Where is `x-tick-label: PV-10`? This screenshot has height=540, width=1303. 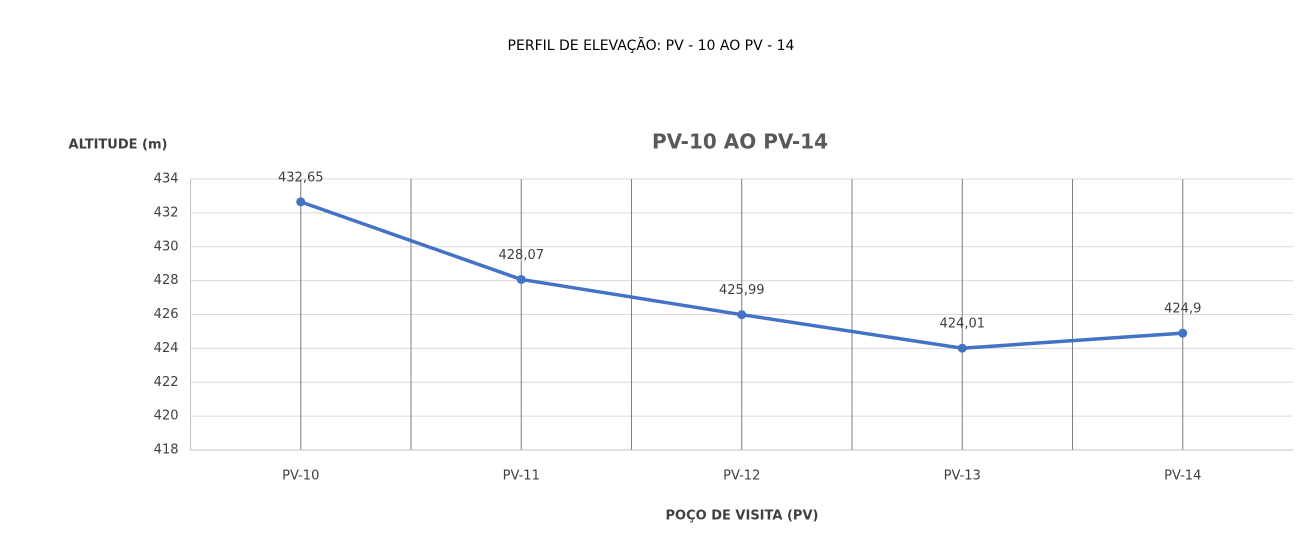
x-tick-label: PV-10 is located at coordinates (300, 476).